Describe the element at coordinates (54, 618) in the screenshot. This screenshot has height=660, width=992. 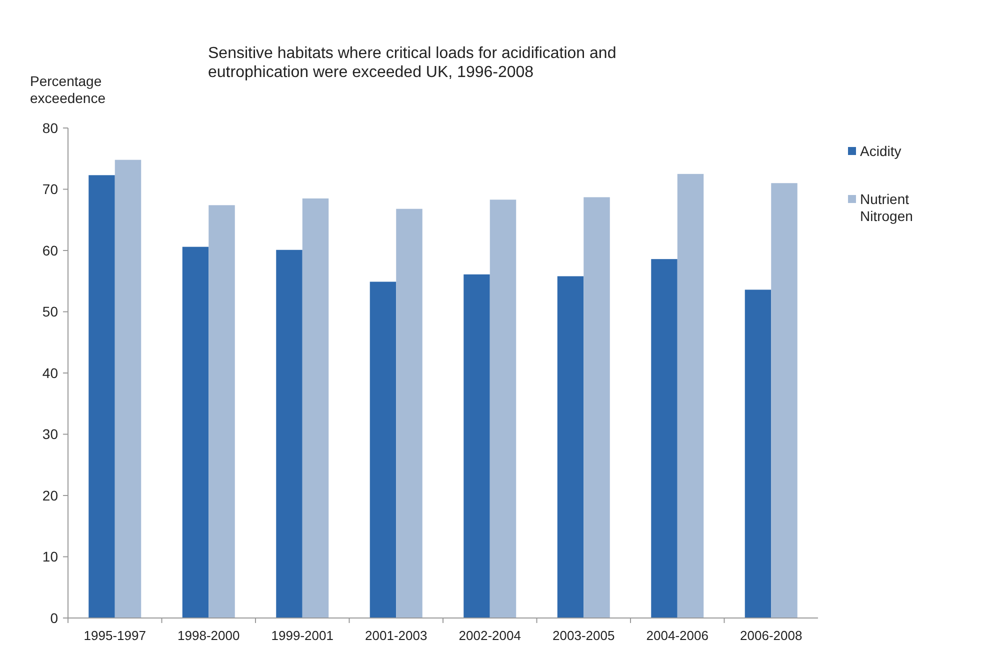
I see `y-tick-label: 0` at that location.